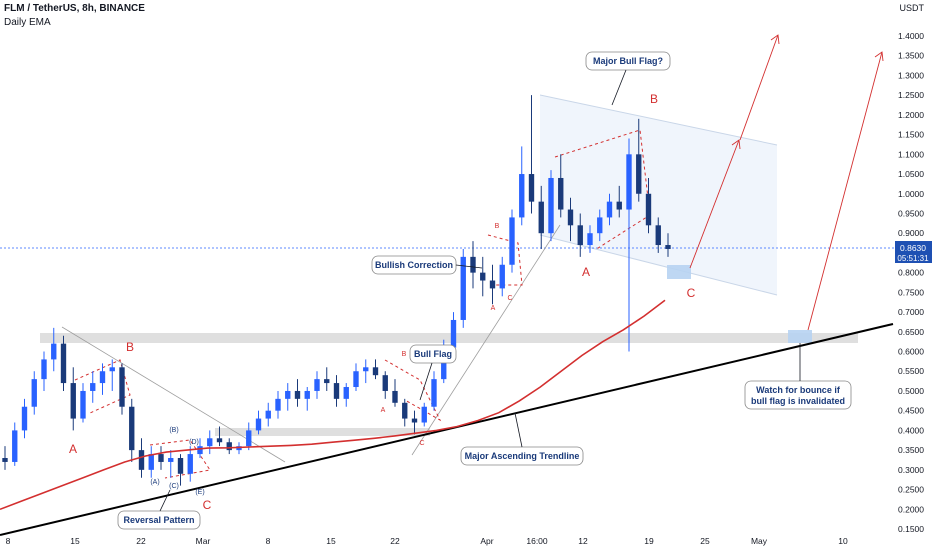 Image resolution: width=932 pixels, height=550 pixels. I want to click on svg-text: bull flag is invalidated, so click(798, 401).